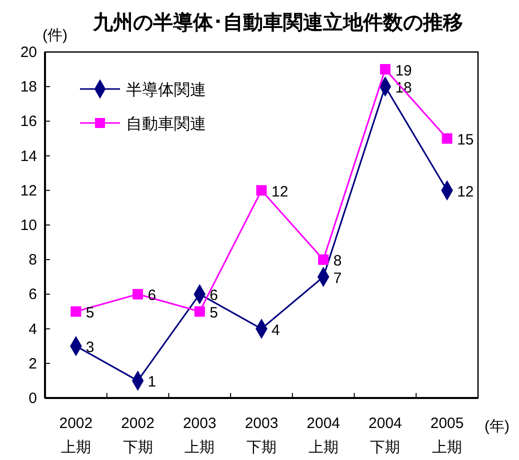  I want to click on y-tick-label: 18, so click(28, 87).